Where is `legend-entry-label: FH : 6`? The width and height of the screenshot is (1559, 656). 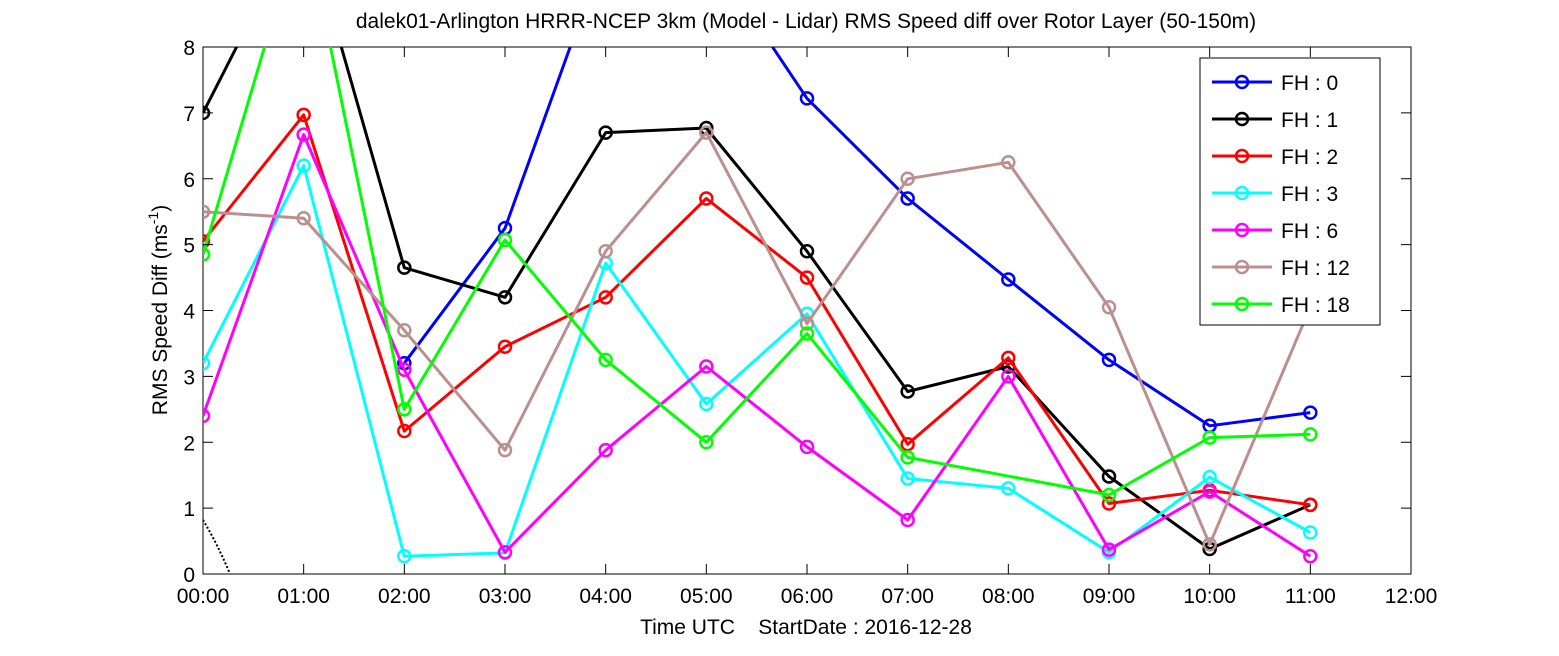
legend-entry-label: FH : 6 is located at coordinates (1309, 231).